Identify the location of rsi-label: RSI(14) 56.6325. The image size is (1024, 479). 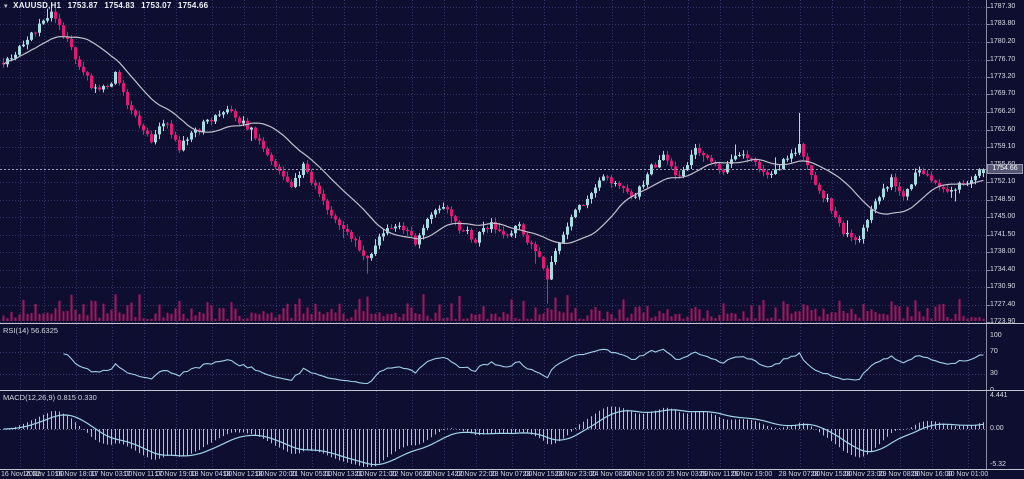
(31, 330).